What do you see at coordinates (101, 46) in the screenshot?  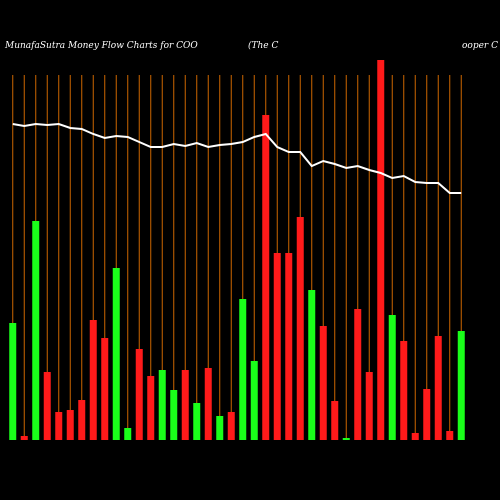 I see `chart-title: MunafaSutra Money Flow Charts for COO` at bounding box center [101, 46].